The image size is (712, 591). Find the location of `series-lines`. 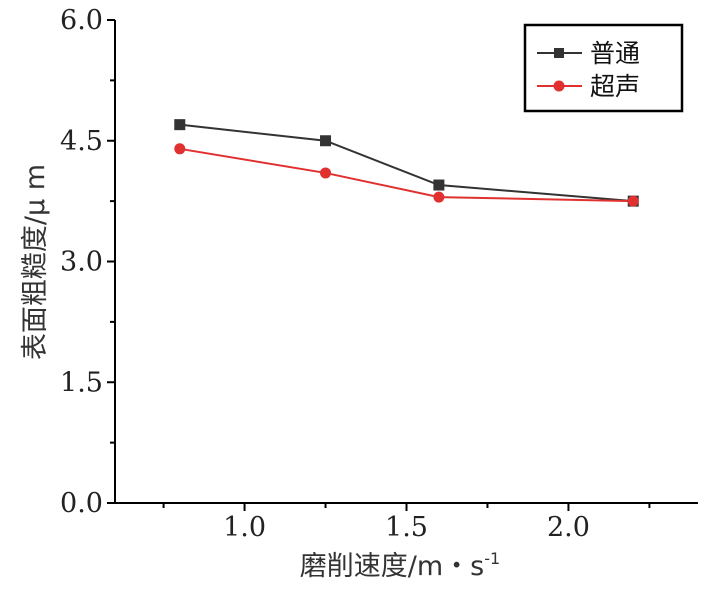

series-lines is located at coordinates (406, 163).